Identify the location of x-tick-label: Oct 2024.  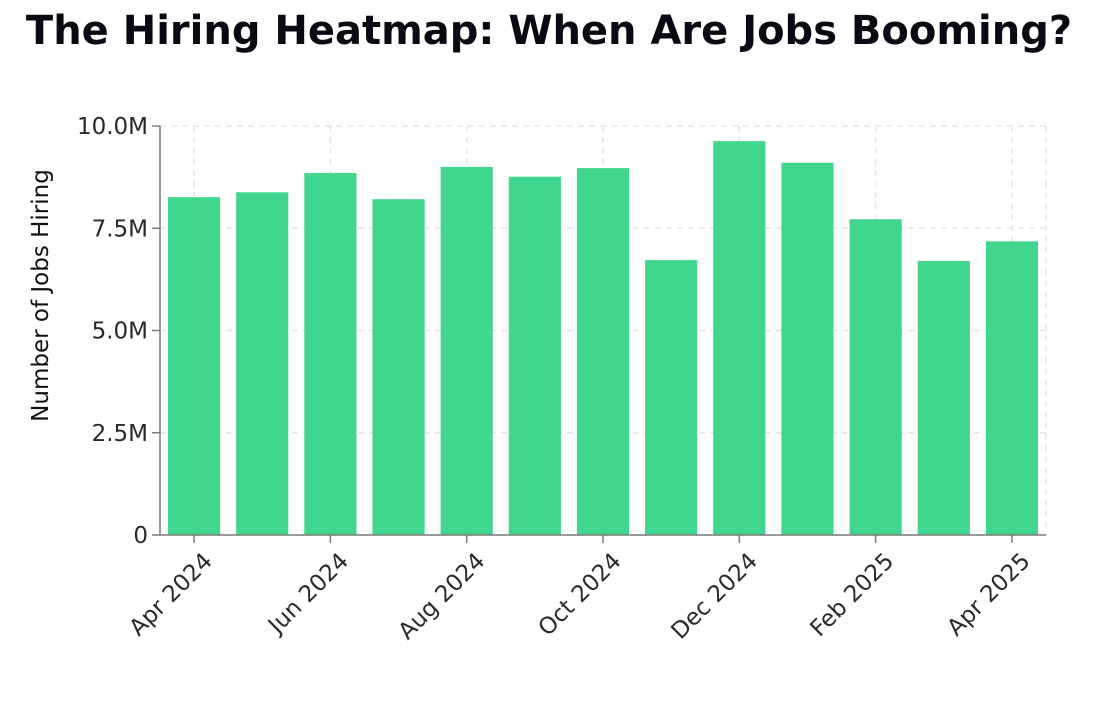
(580, 594).